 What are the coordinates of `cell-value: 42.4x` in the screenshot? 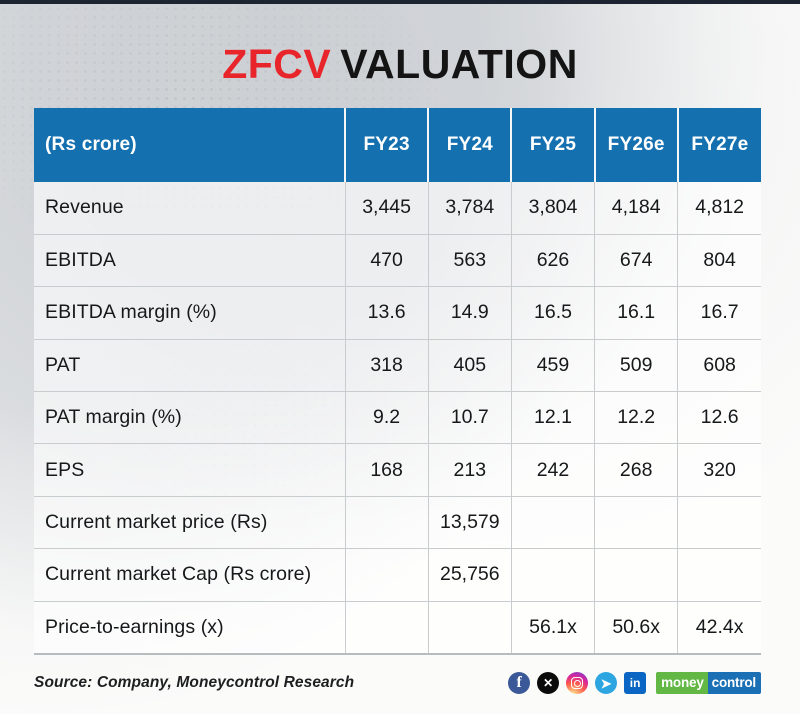 It's located at (719, 628).